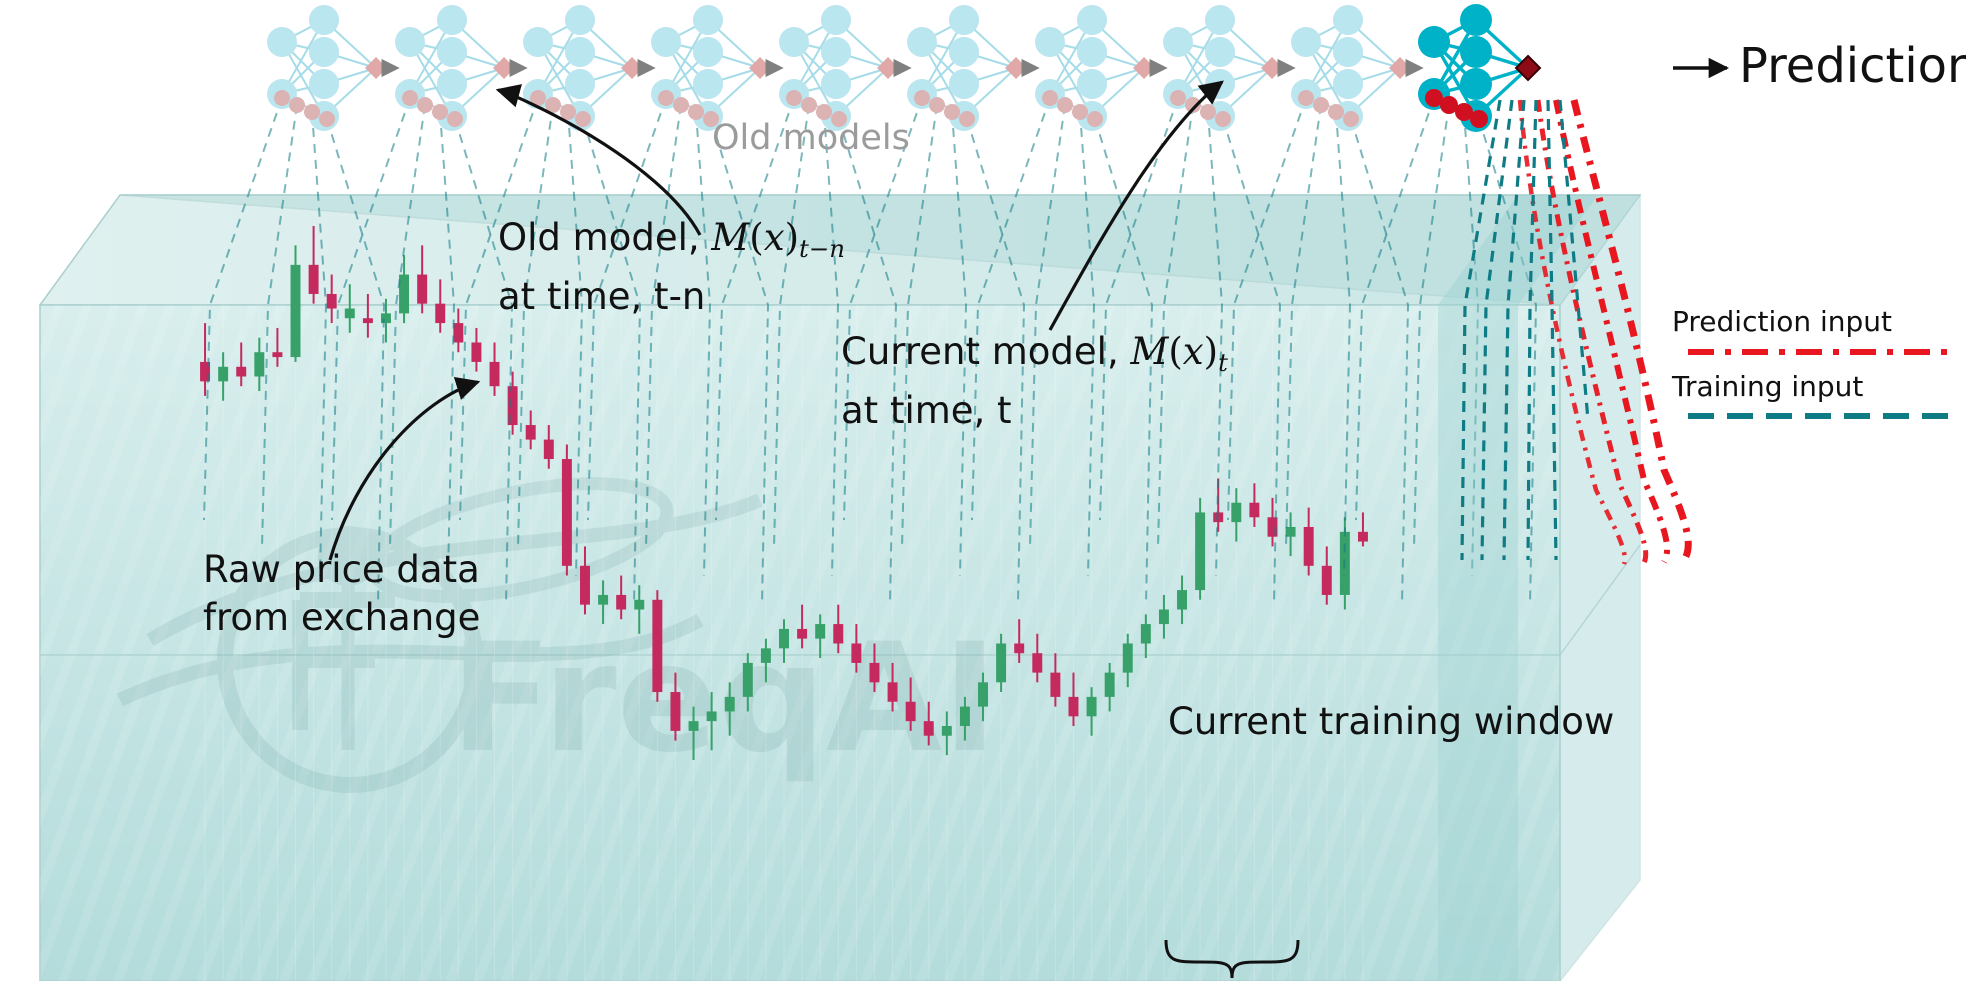 This screenshot has height=981, width=1966. Describe the element at coordinates (1223, 362) in the screenshot. I see `current-model-math-subscript: t` at that location.